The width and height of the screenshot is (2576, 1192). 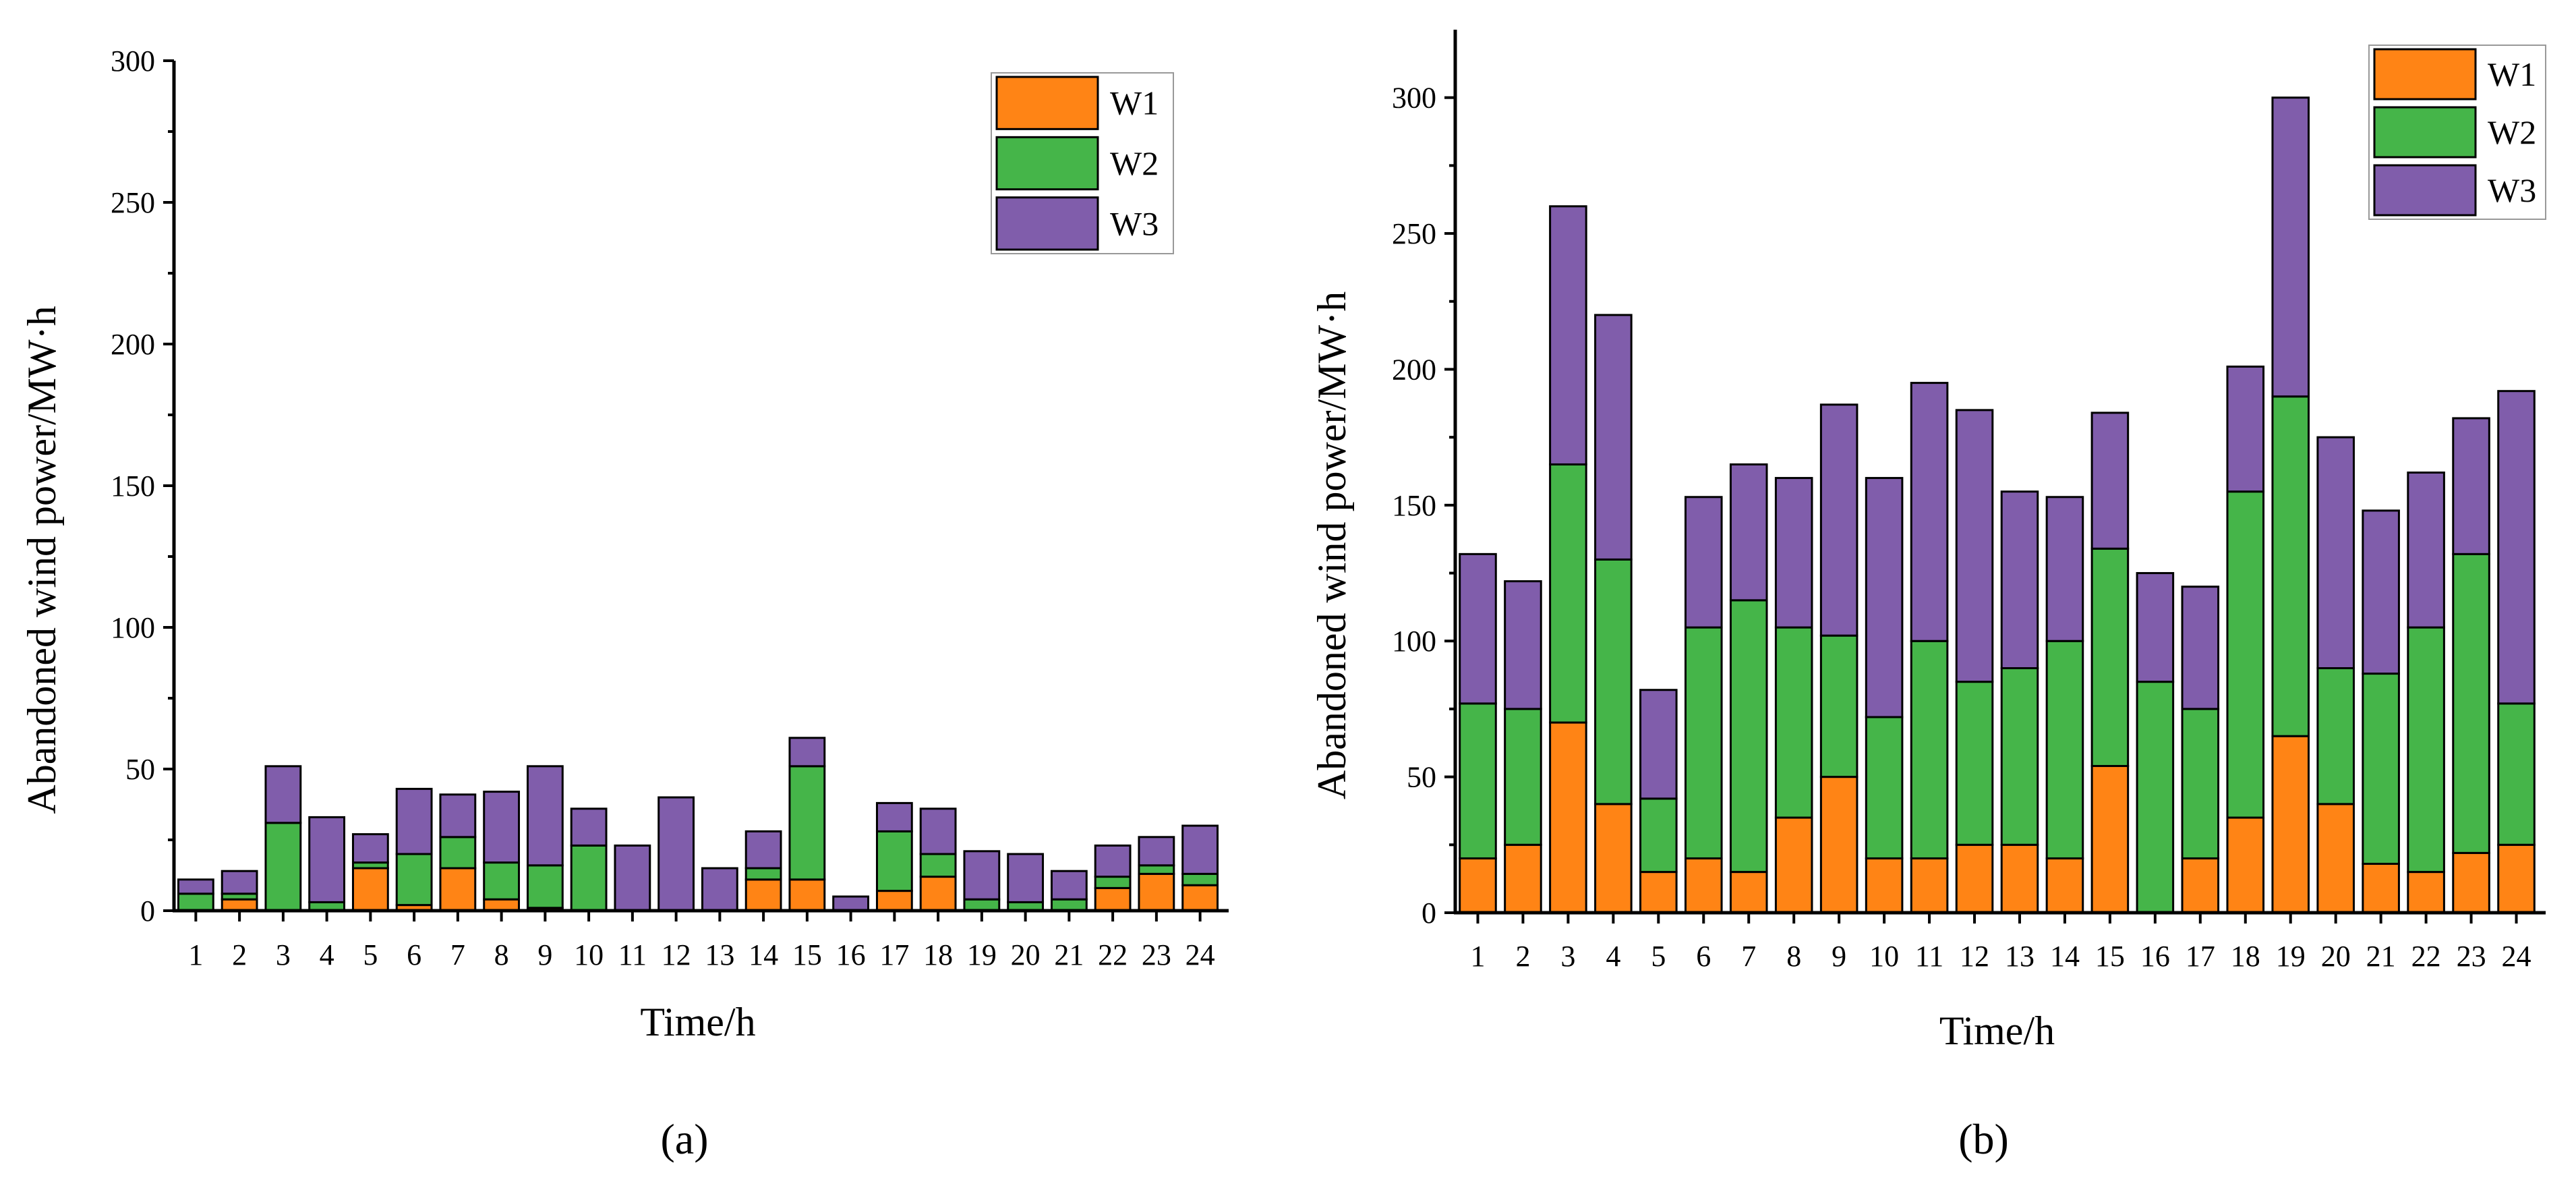 What do you see at coordinates (698, 824) in the screenshot?
I see `bars` at bounding box center [698, 824].